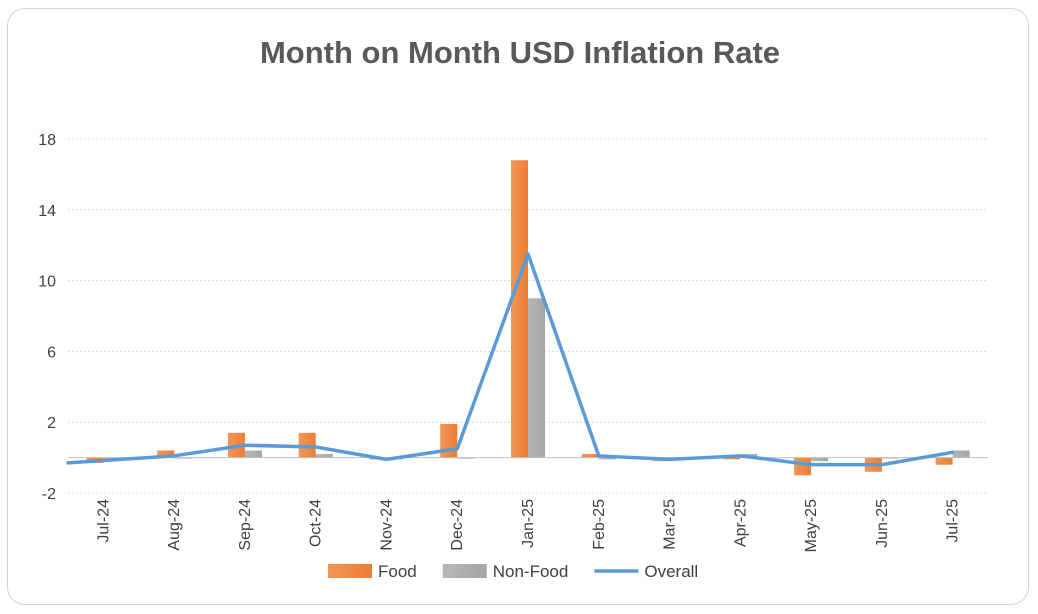 The image size is (1038, 614). Describe the element at coordinates (49, 494) in the screenshot. I see `y-tick-label: -2` at that location.